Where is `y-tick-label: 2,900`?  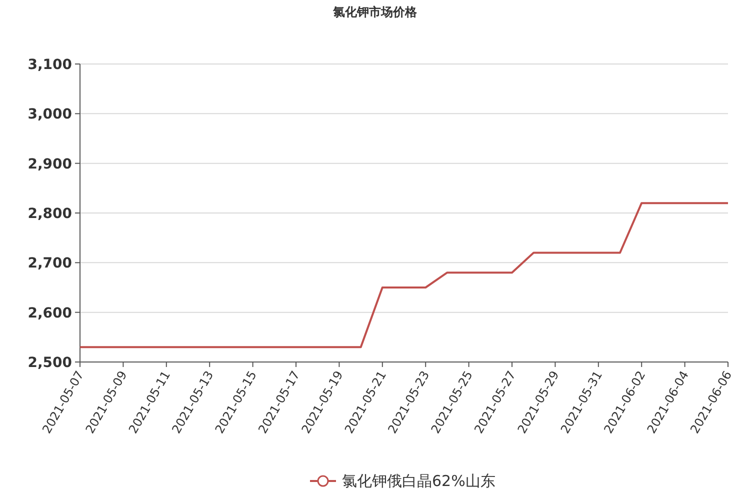 y-tick-label: 2,900 is located at coordinates (50, 164).